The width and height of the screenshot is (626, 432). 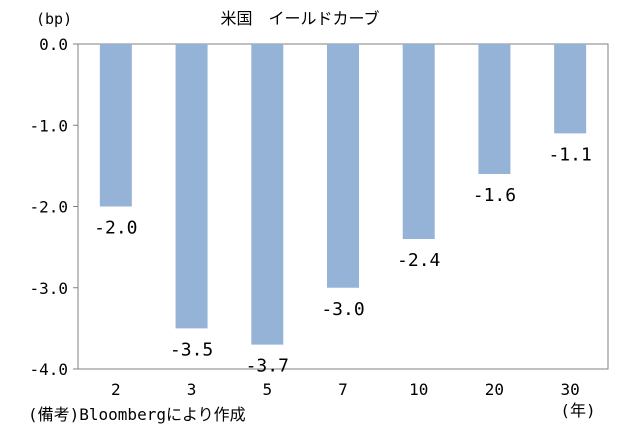 I want to click on x-axis: 2 3 5 7 10 20 30, so click(x=345, y=389).